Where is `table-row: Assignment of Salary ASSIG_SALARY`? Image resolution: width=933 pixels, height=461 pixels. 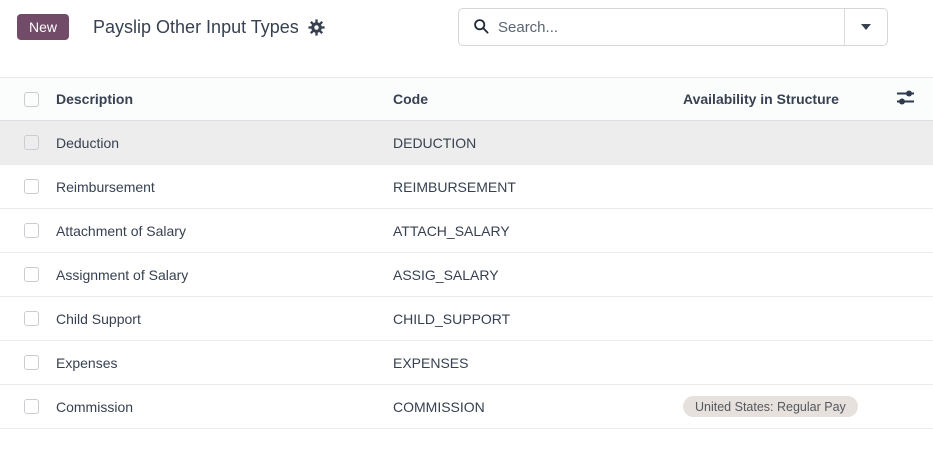 table-row: Assignment of Salary ASSIG_SALARY is located at coordinates (466, 274).